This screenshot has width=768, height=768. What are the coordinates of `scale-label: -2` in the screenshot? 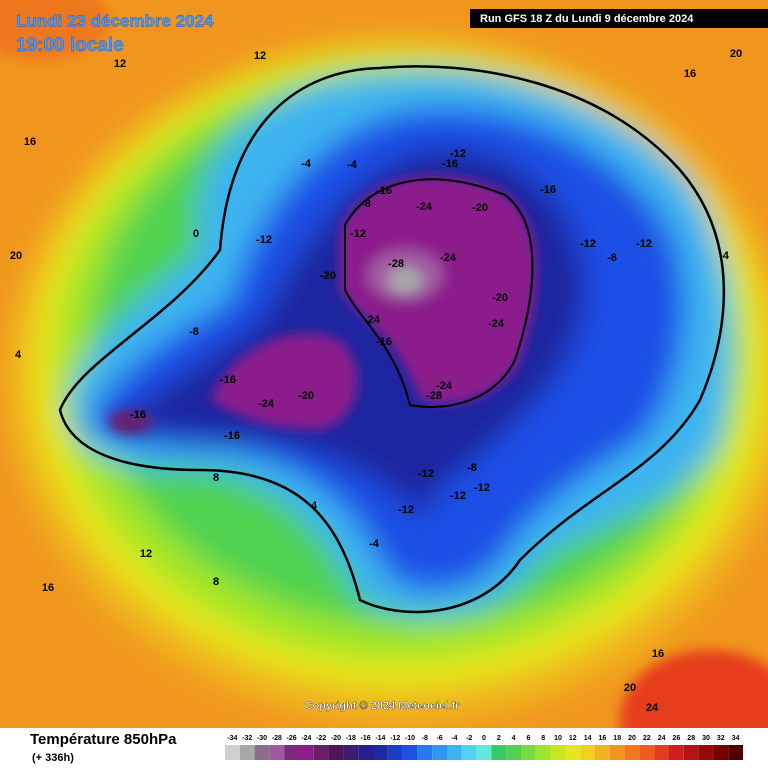 It's located at (469, 738).